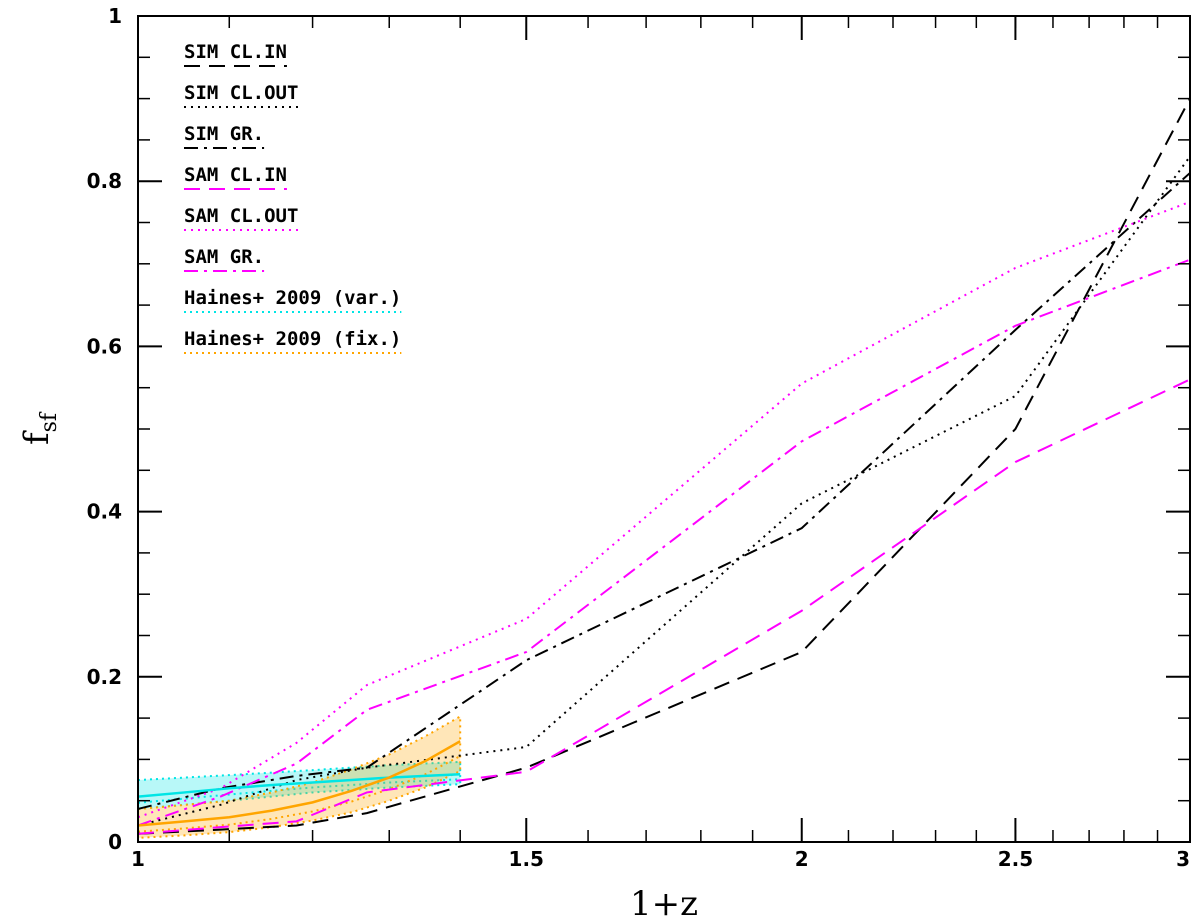  I want to click on error-bands, so click(299, 776).